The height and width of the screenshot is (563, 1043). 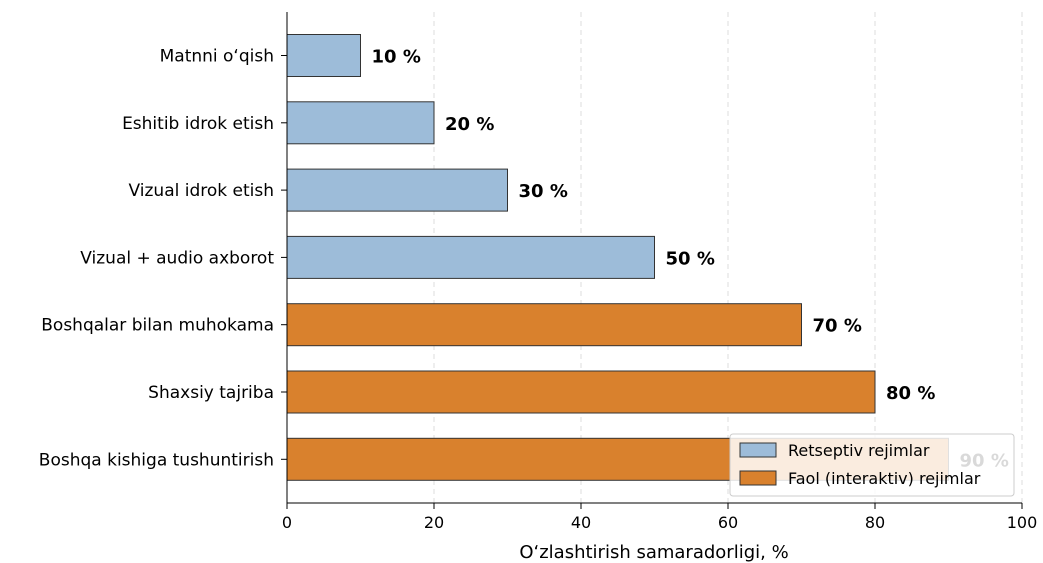 I want to click on legend-label-retseptiv: Retseptiv rejimlar, so click(x=859, y=450).